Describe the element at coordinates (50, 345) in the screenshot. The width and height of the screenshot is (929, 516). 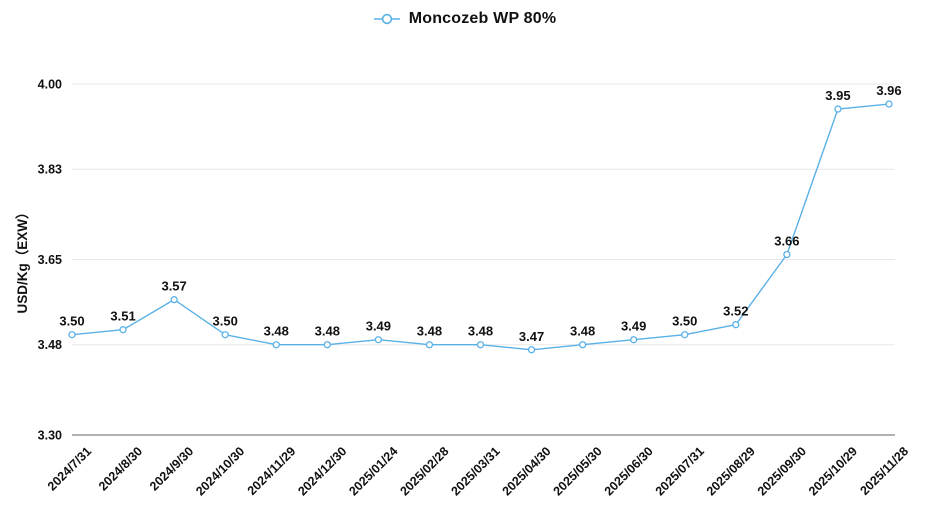
I see `y-axis-tick-label: 3.48` at that location.